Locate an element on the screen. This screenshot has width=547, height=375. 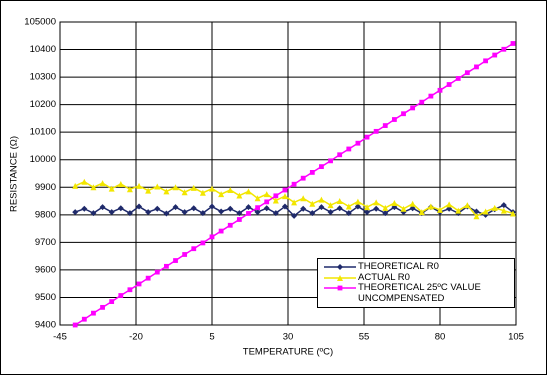
y-tick-label: 9800 is located at coordinates (45, 214).